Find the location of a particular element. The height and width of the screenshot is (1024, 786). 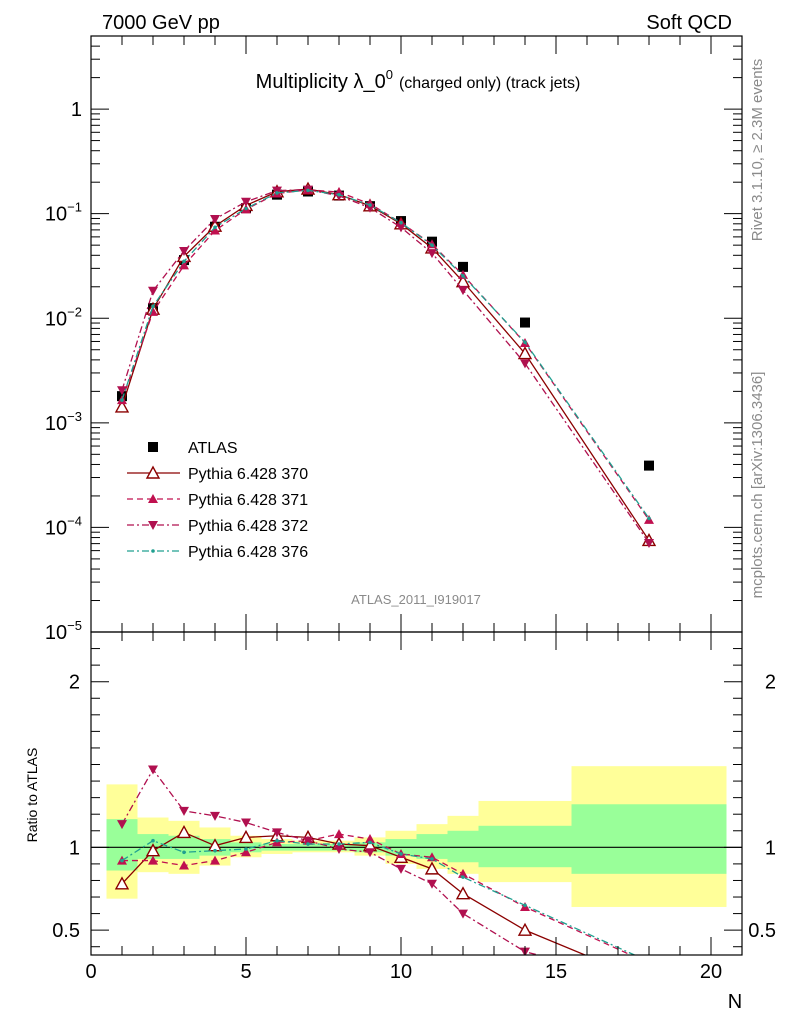

ratio-y-tick-label-left: 1 is located at coordinates (74, 848).